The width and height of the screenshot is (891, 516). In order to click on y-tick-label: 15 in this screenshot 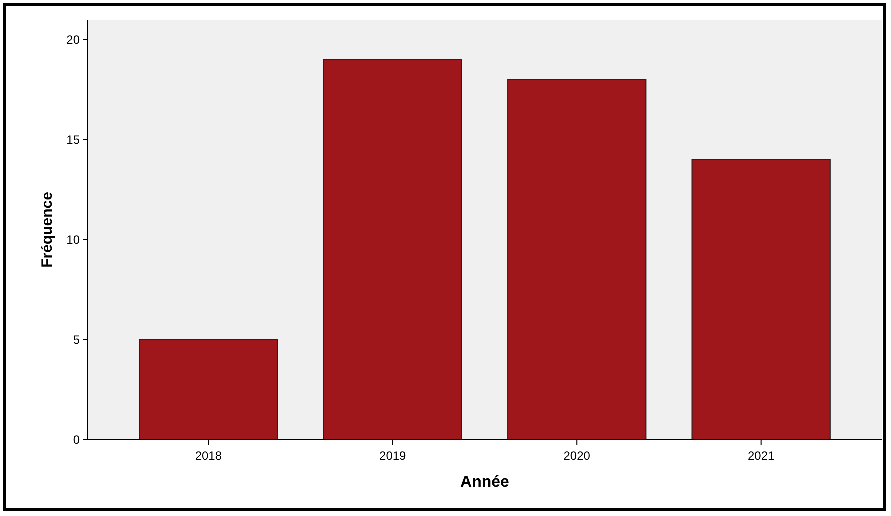, I will do `click(73, 140)`.